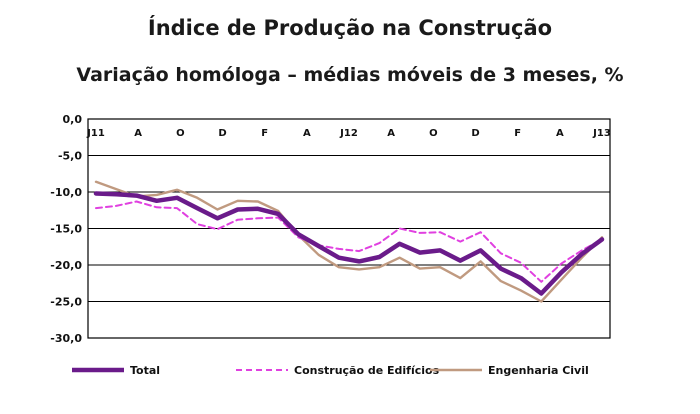  I want to click on y-tick-label: -30,0, so click(66, 338).